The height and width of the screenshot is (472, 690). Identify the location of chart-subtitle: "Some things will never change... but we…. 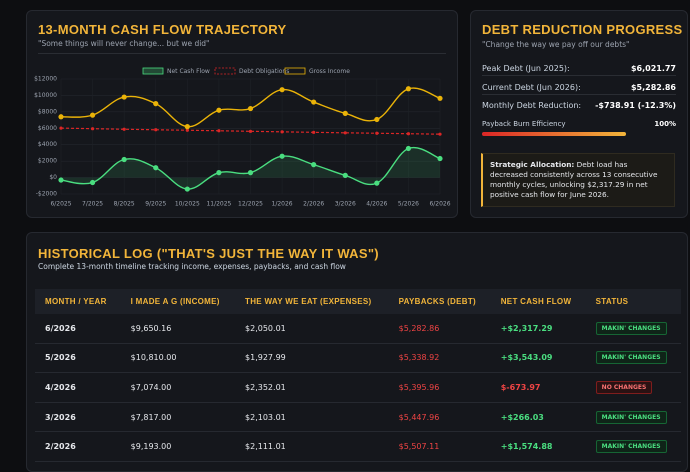
(124, 43).